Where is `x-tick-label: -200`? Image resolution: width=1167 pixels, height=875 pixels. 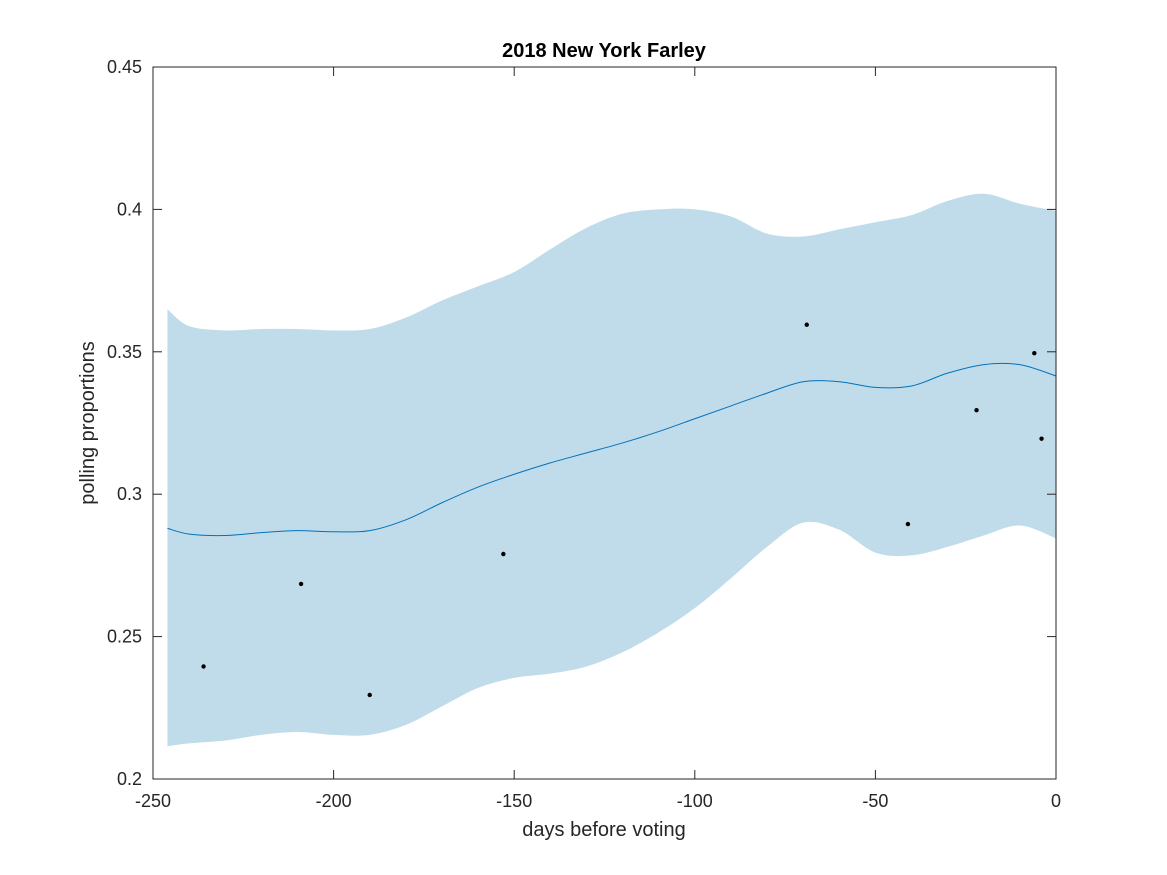 x-tick-label: -200 is located at coordinates (334, 801).